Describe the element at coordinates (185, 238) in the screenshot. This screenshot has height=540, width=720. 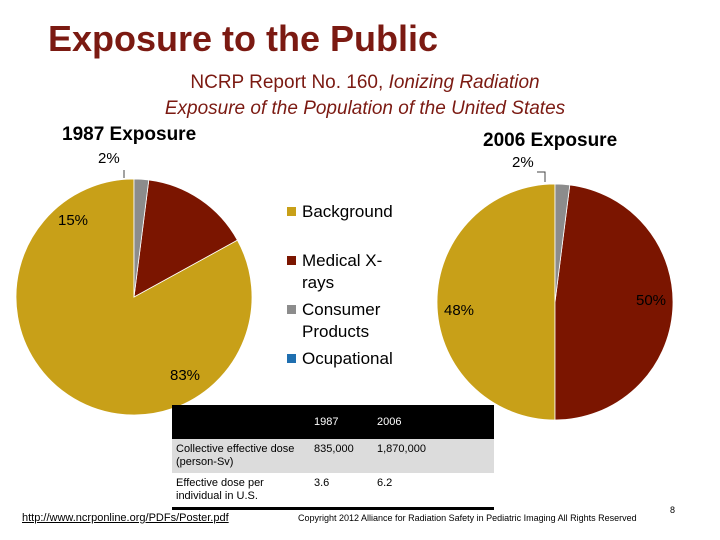
I see `pie-1987-slice-medical-x-rays` at that location.